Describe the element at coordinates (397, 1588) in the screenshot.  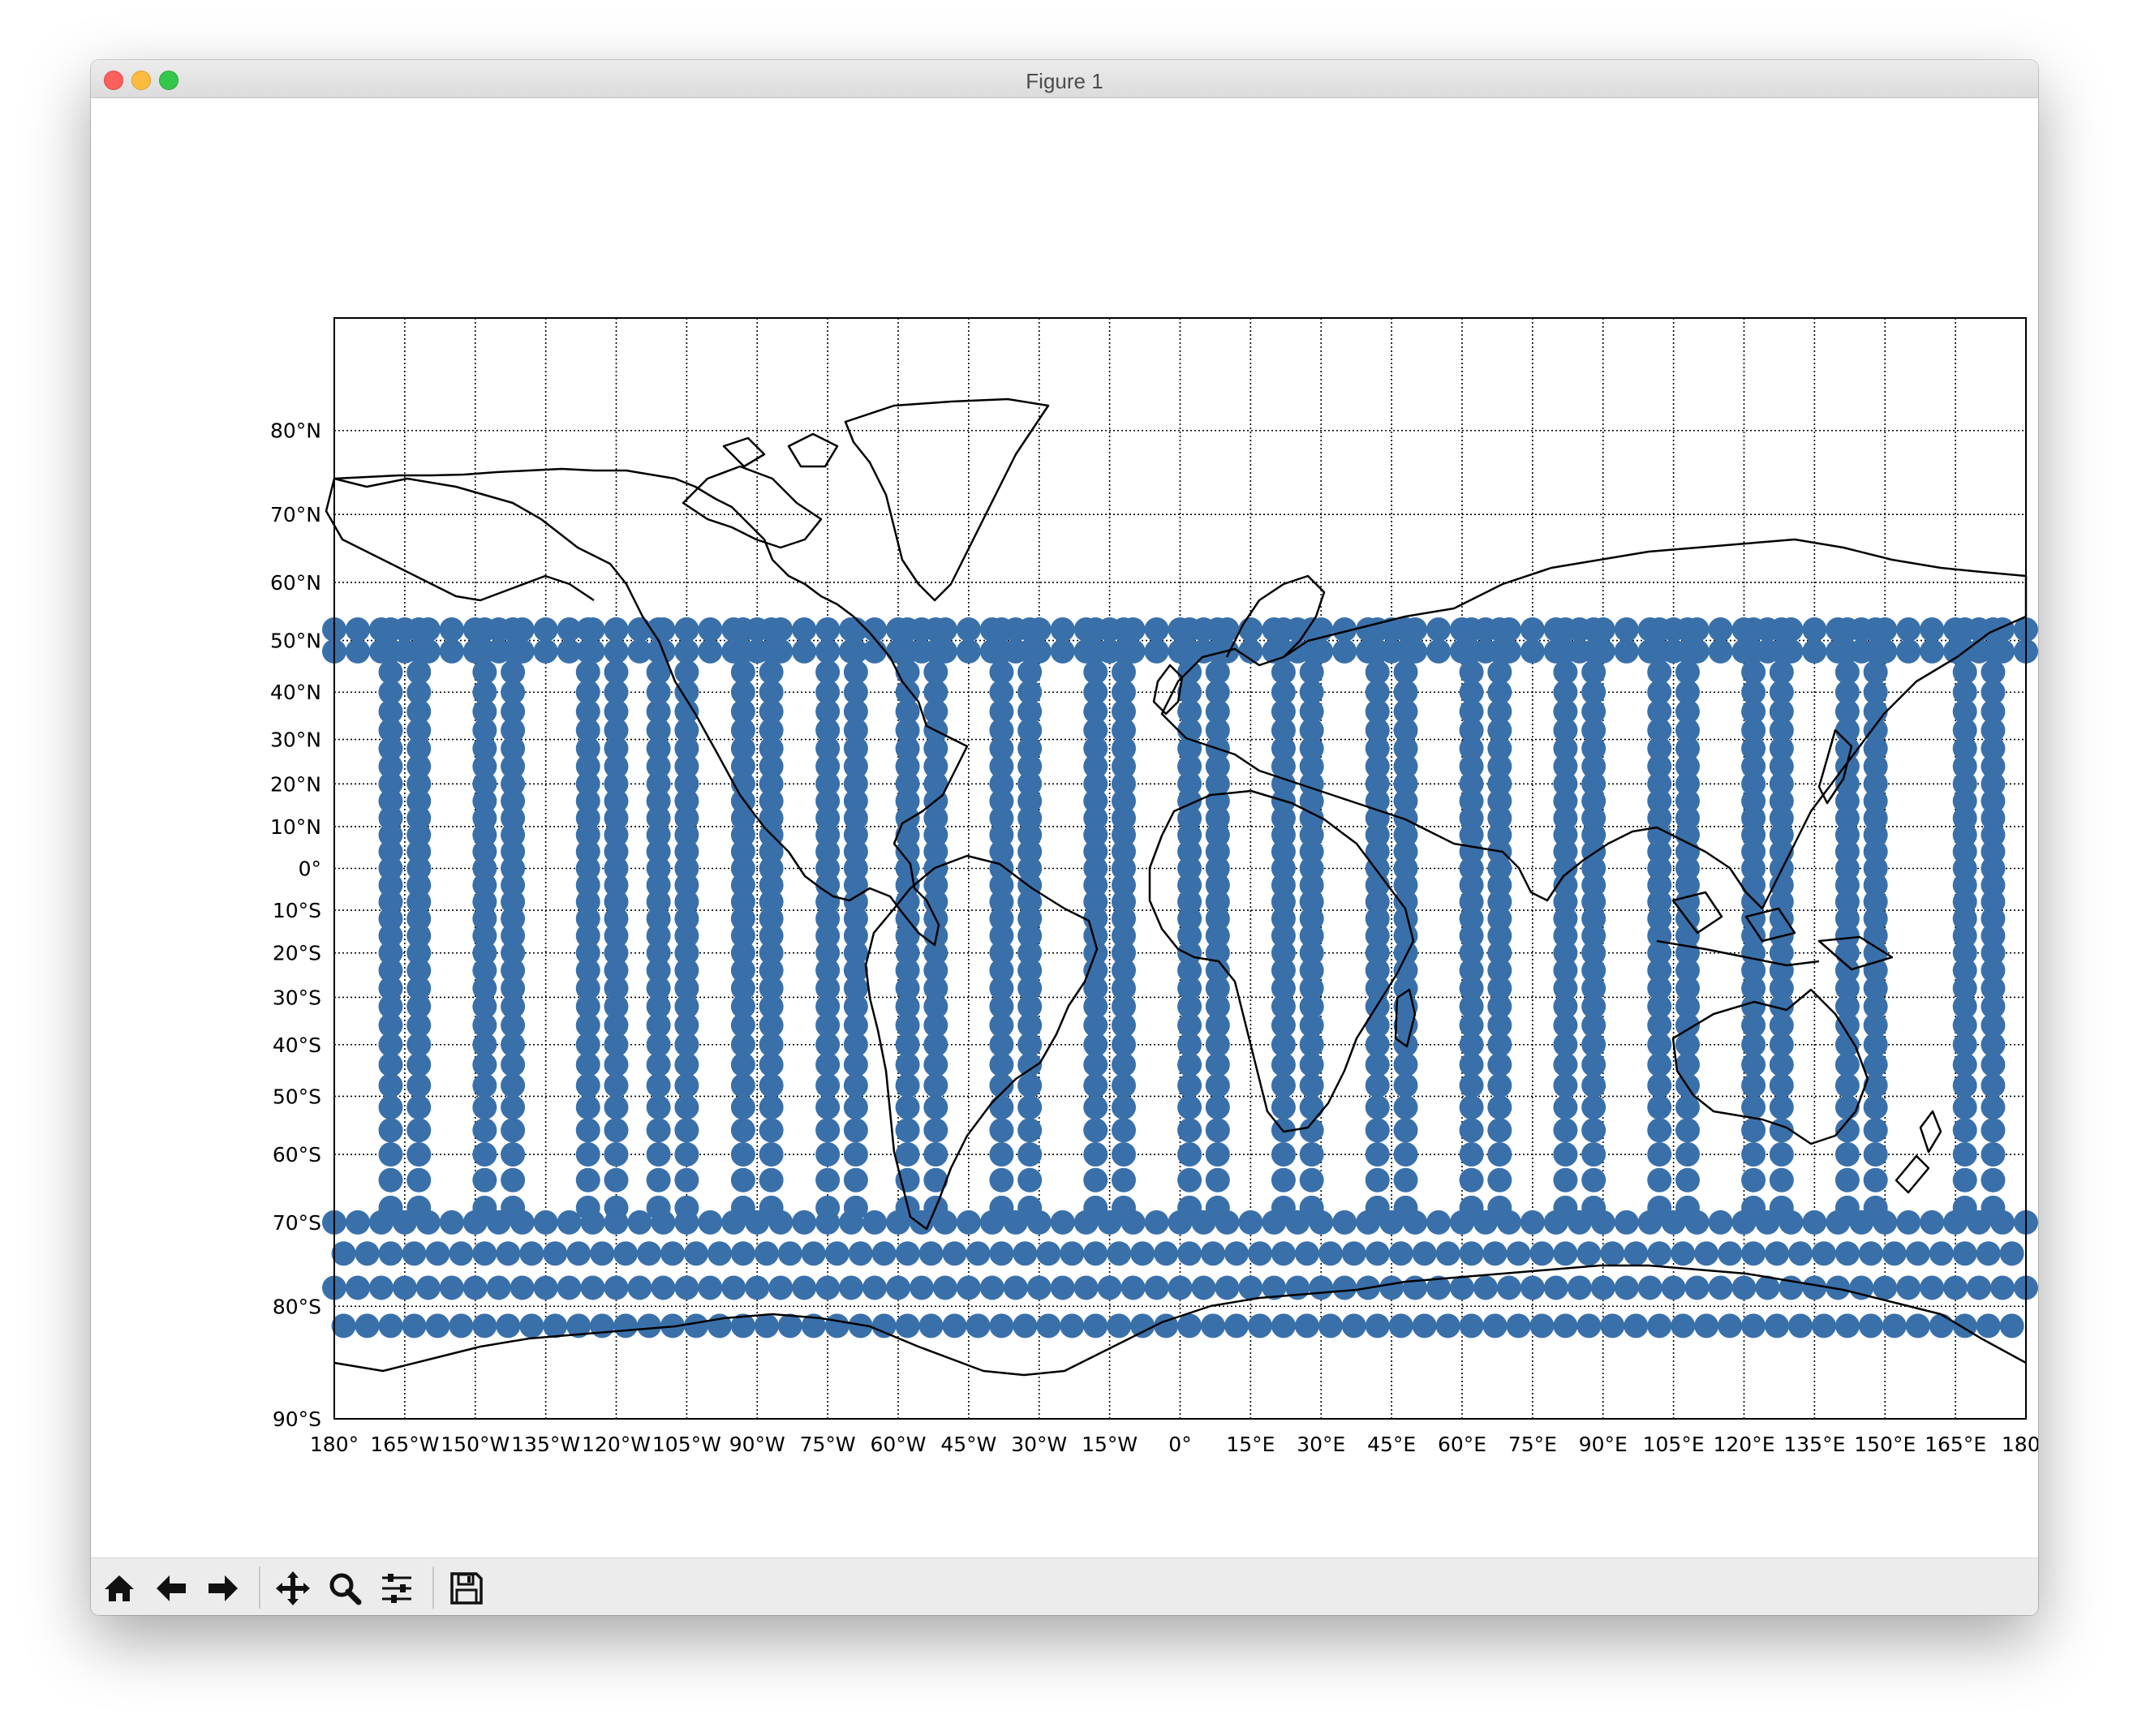
I see `configure-subplots-button` at that location.